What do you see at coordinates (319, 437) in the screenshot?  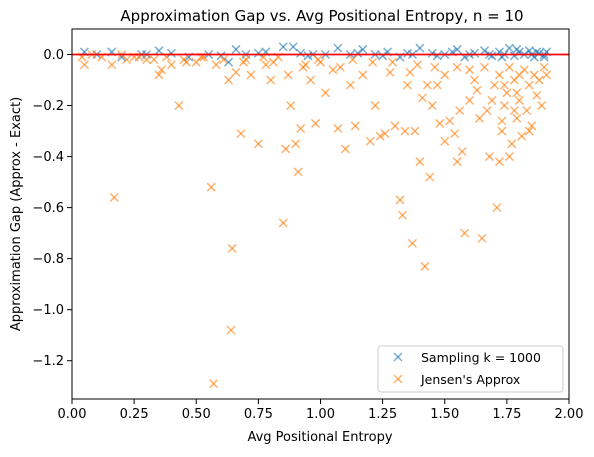 I see `x-axis-label: Avg Positional Entropy` at bounding box center [319, 437].